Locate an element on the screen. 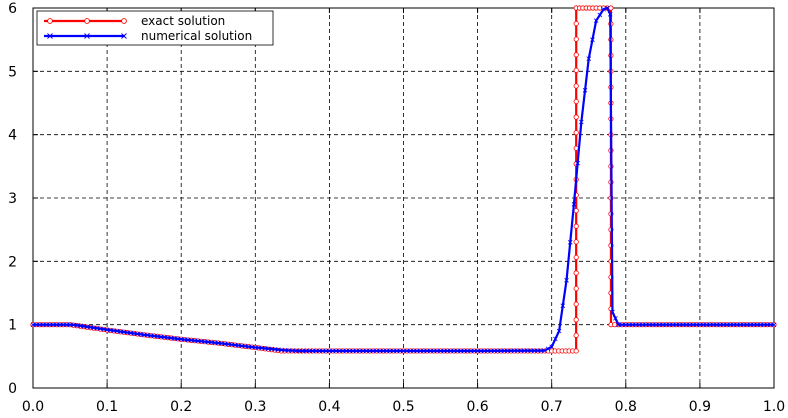 Image resolution: width=788 pixels, height=418 pixels. legend-marker is located at coordinates (50, 36).